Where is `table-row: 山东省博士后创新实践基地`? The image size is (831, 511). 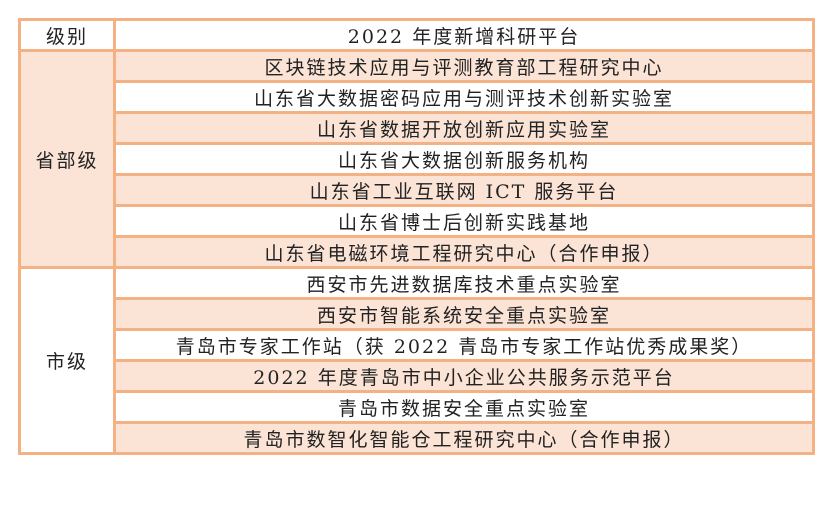 table-row: 山东省博士后创新实践基地 is located at coordinates (417, 221).